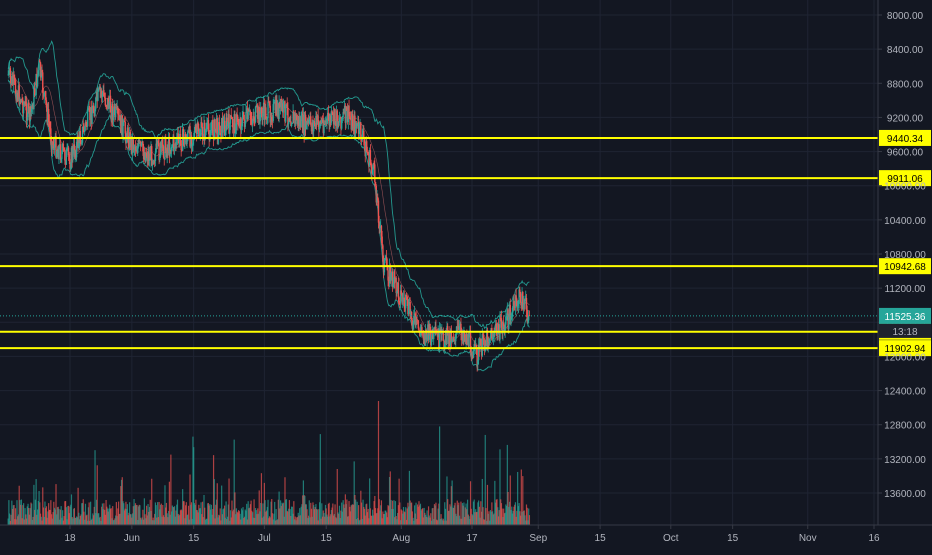 The height and width of the screenshot is (555, 932). Describe the element at coordinates (466, 537) in the screenshot. I see `time-axis: 18 Jun 15 Jul 15 Aug 17 Sep 15 Oct 15 Nov 16` at that location.